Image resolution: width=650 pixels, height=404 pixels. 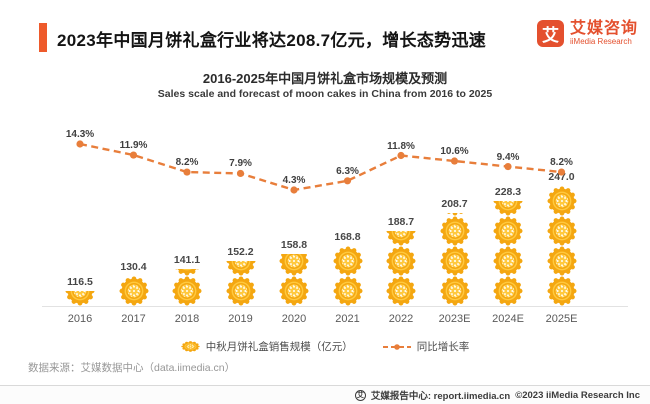 What do you see at coordinates (335, 306) in the screenshot?
I see `x-axis-line` at bounding box center [335, 306].